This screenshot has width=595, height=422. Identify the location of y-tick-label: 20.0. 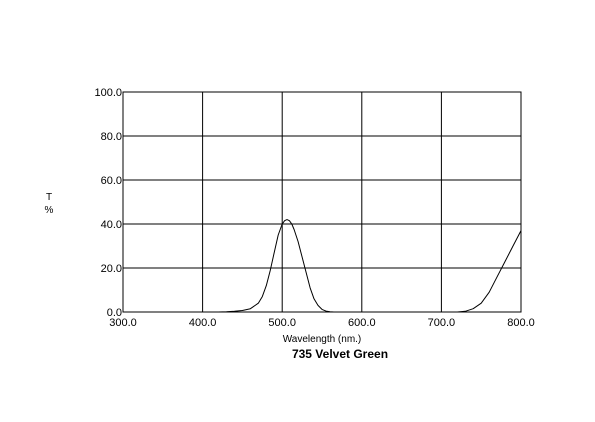
(111, 269).